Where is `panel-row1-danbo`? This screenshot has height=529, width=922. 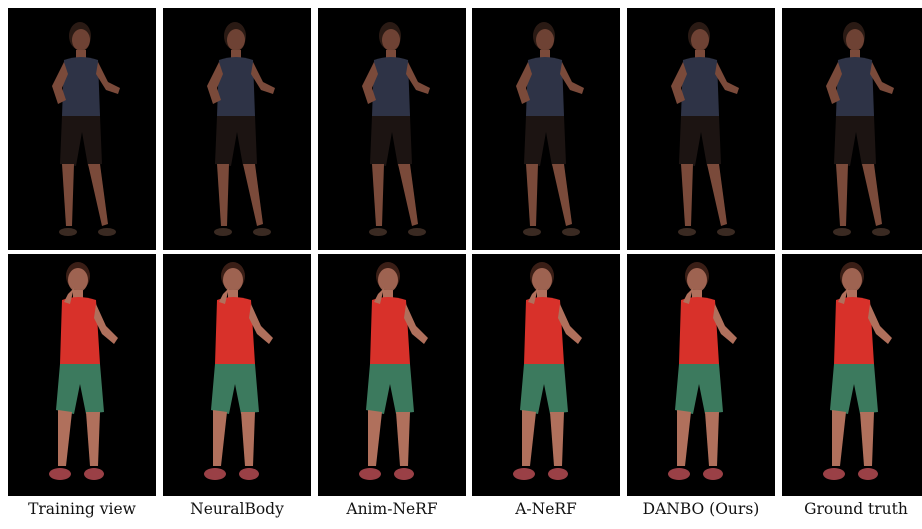 panel-row1-danbo is located at coordinates (701, 129).